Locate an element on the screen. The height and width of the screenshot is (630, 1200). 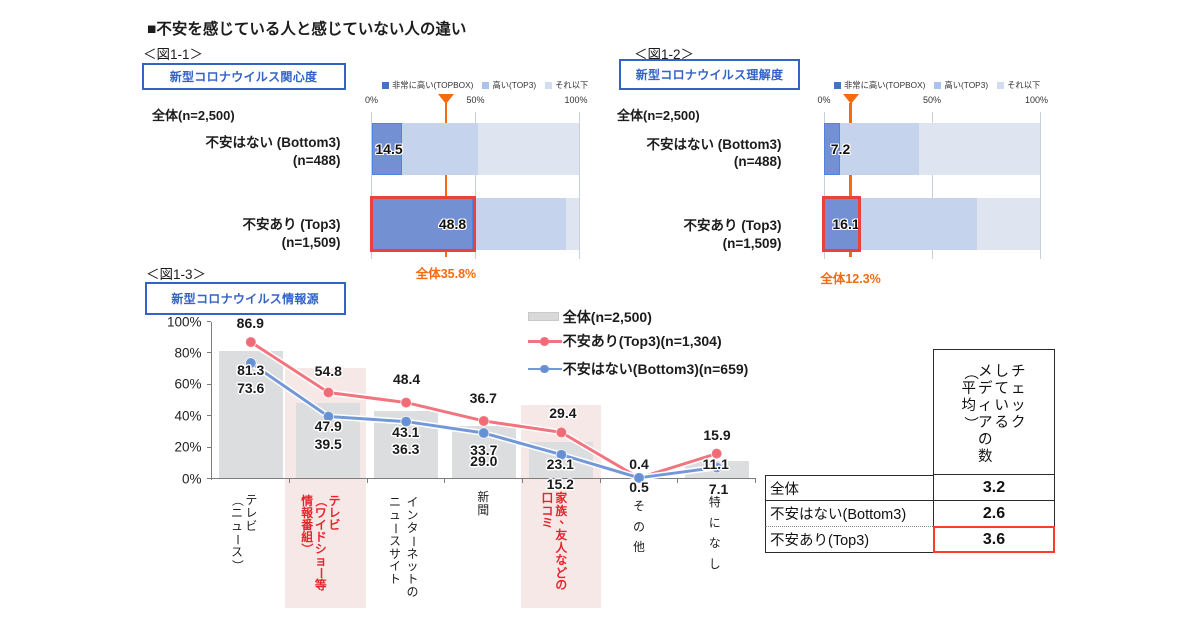
overall-value-label: 43.1 is located at coordinates (406, 432).